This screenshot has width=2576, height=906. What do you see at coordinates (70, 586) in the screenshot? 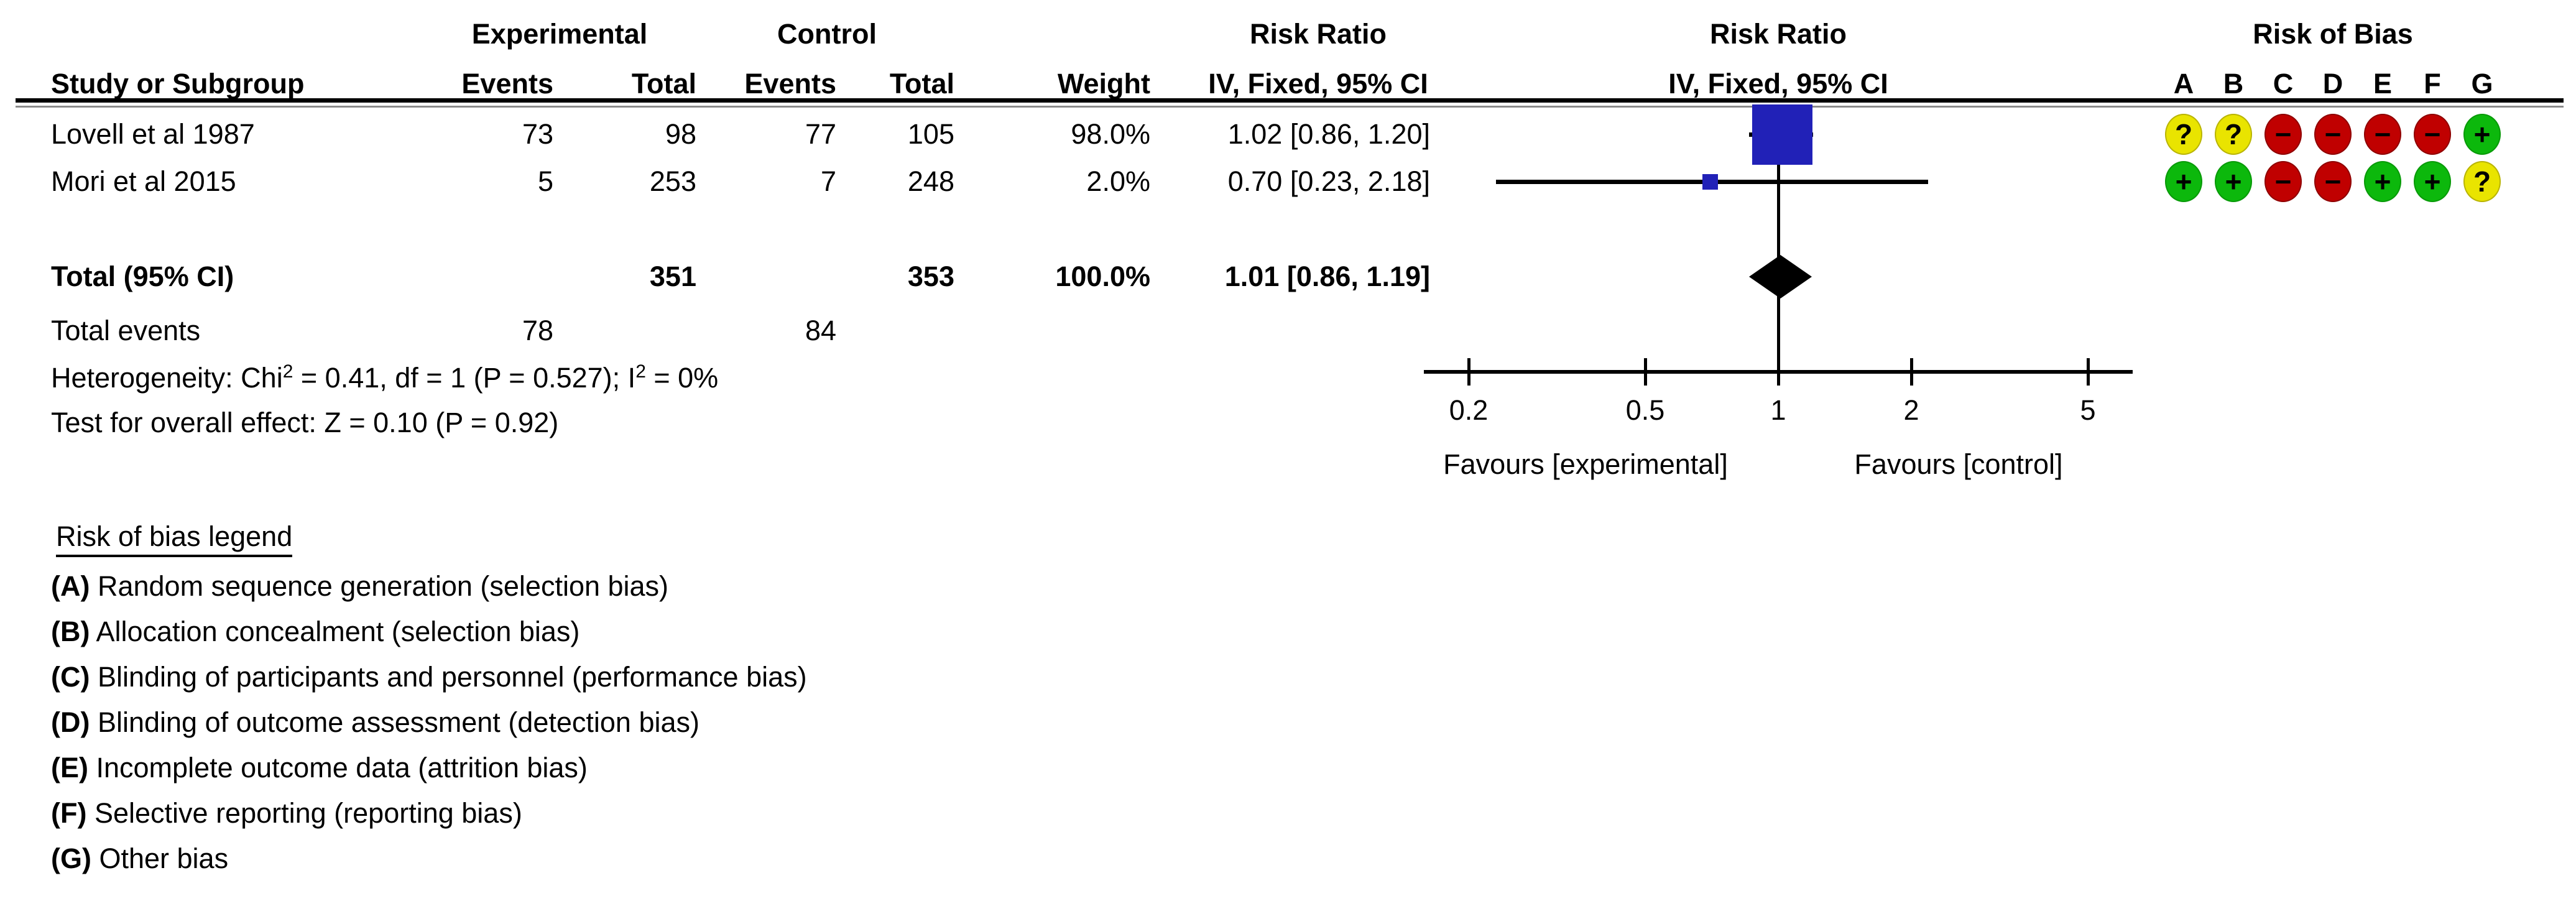
I see `bias-legend-letter: (A)` at bounding box center [70, 586].